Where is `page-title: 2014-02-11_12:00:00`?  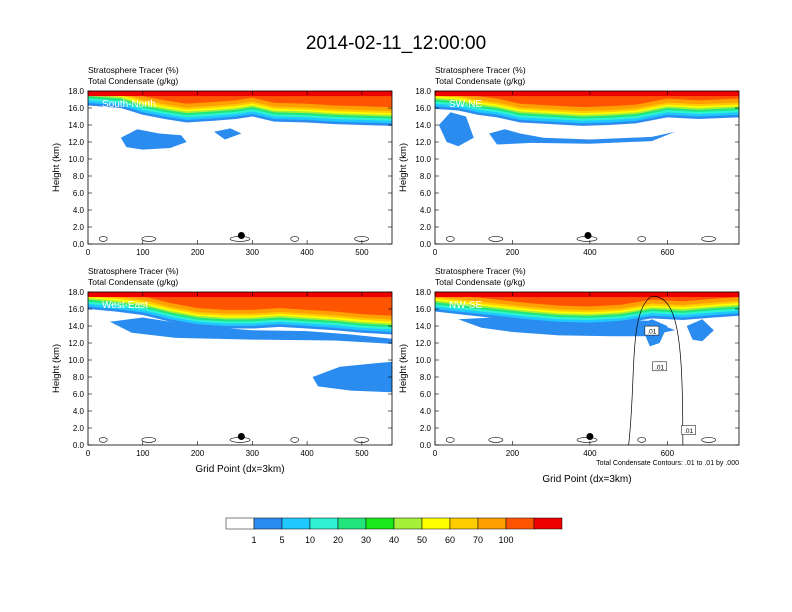 page-title: 2014-02-11_12:00:00 is located at coordinates (396, 43).